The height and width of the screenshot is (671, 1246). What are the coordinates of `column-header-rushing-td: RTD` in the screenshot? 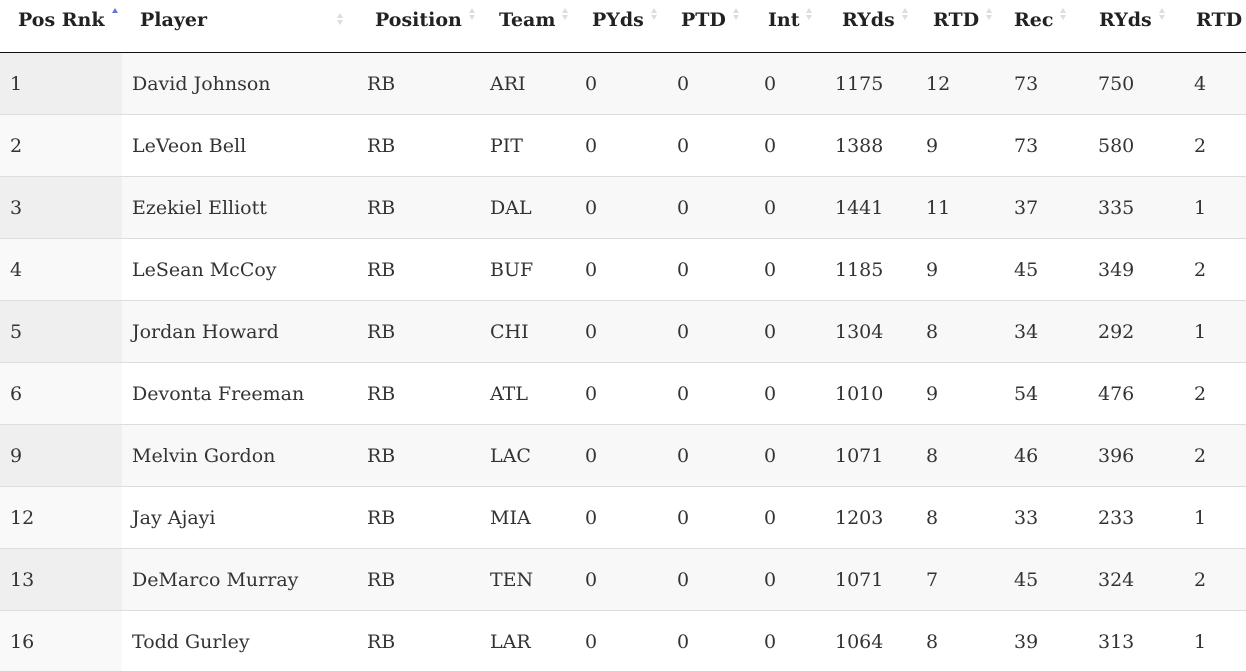 It's located at (969, 26).